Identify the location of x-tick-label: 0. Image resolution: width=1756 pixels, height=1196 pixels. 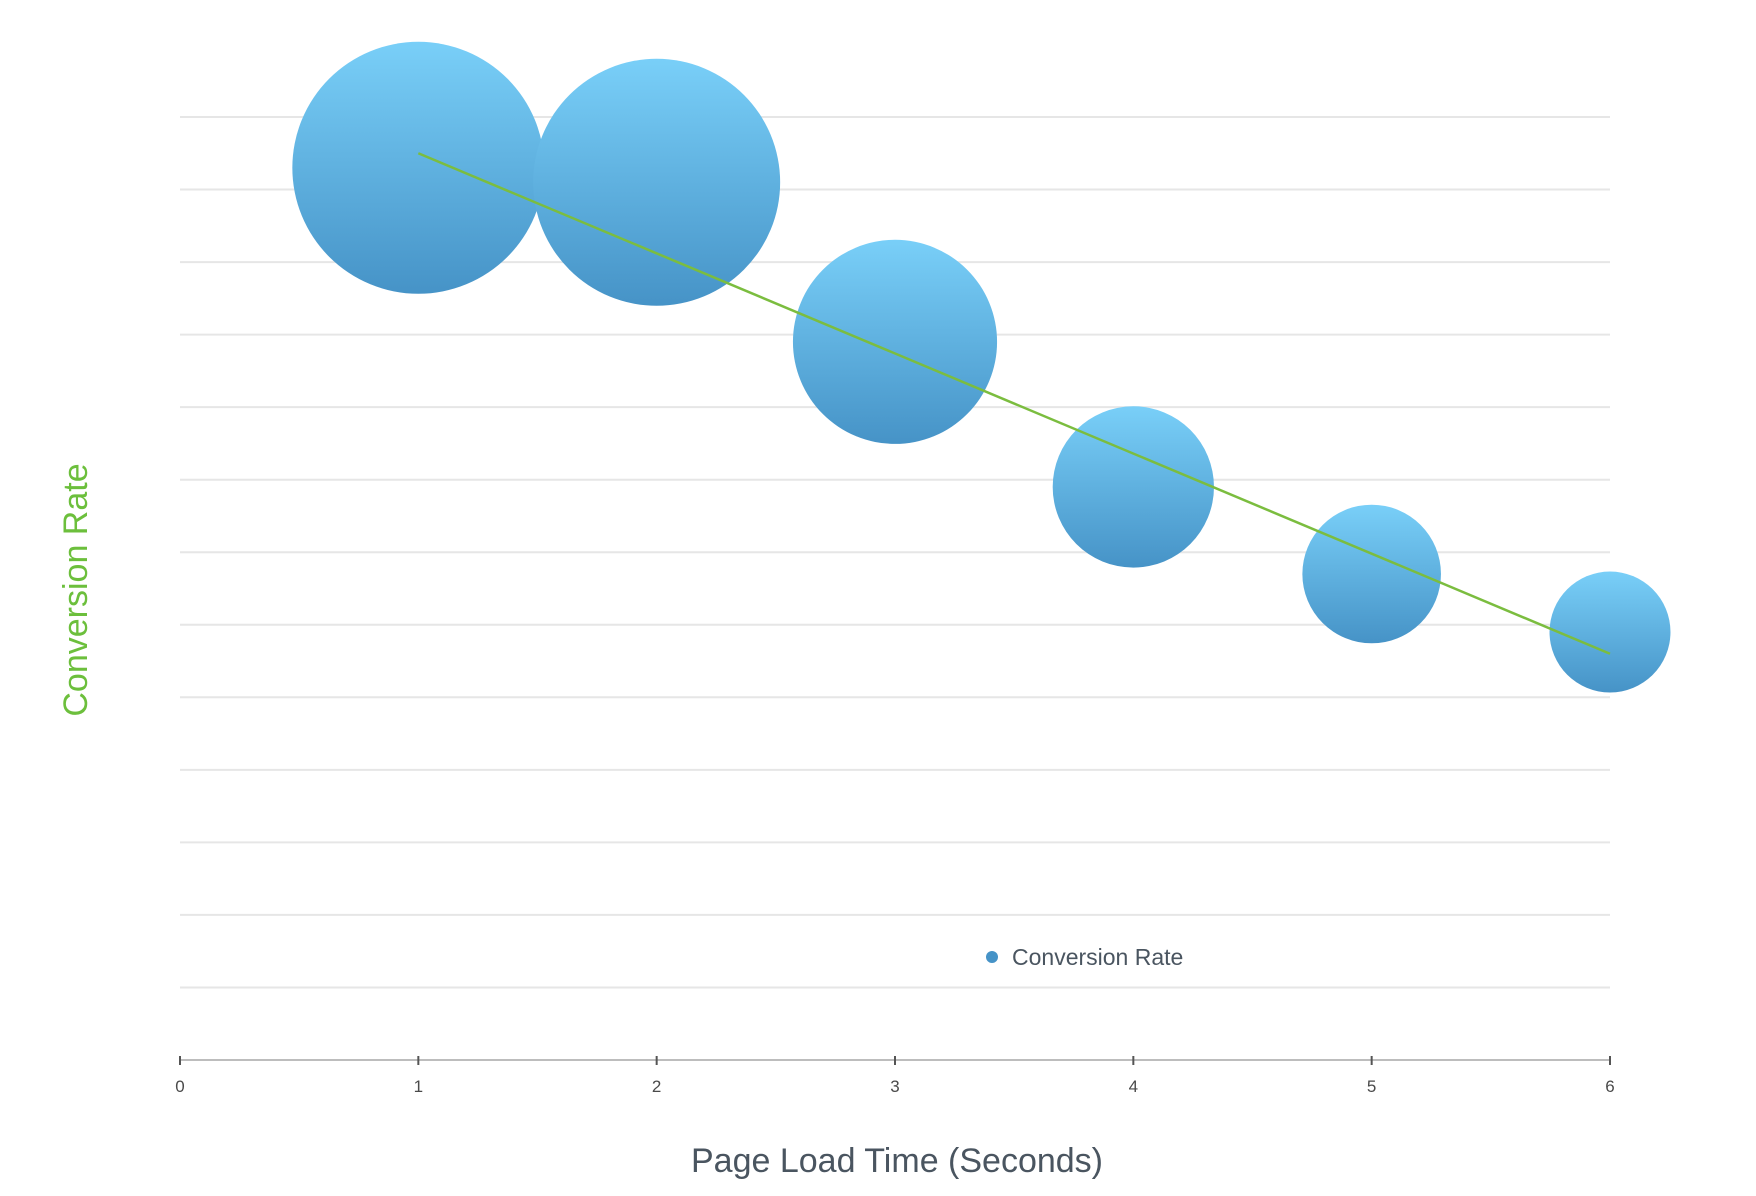
(179, 1086).